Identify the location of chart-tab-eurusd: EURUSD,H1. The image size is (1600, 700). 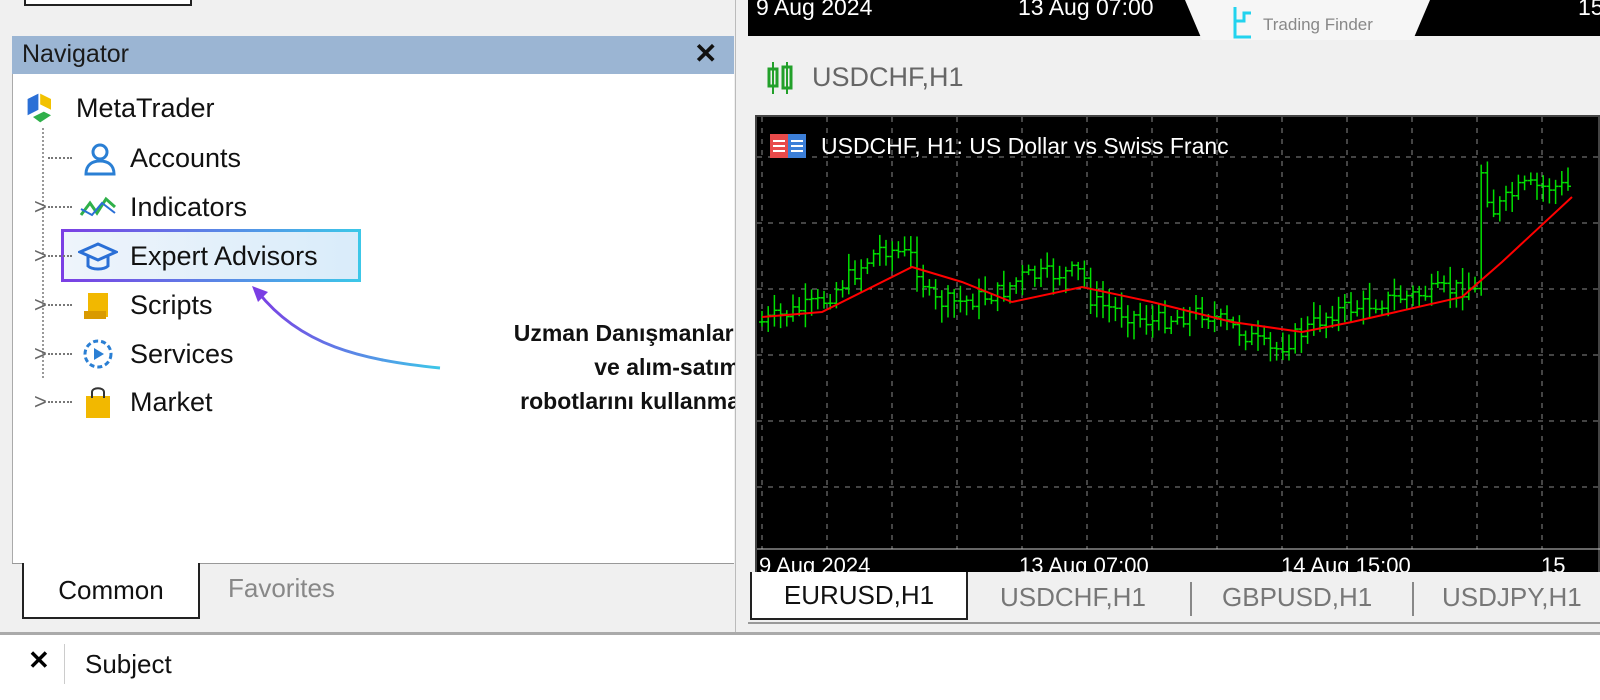
(859, 596).